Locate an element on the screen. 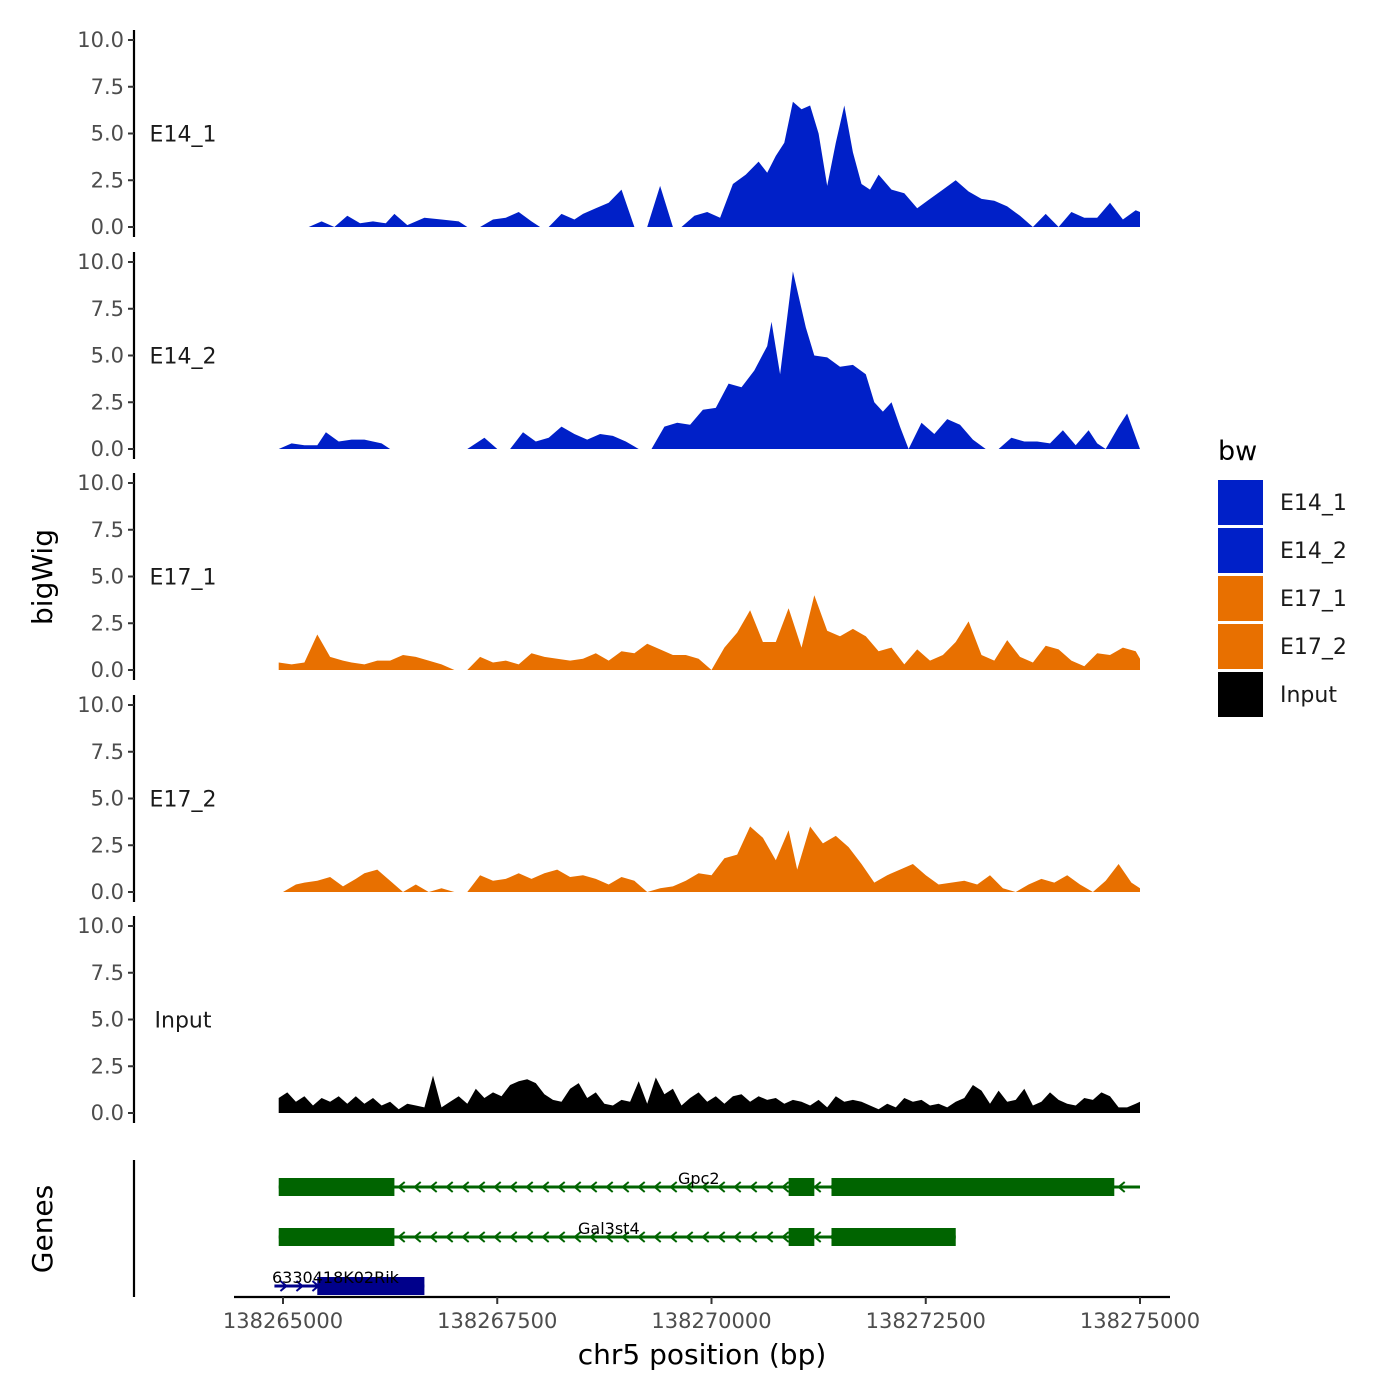 The image size is (1400, 1400). gene-label-Gpc2: Gpc2 is located at coordinates (699, 1178).